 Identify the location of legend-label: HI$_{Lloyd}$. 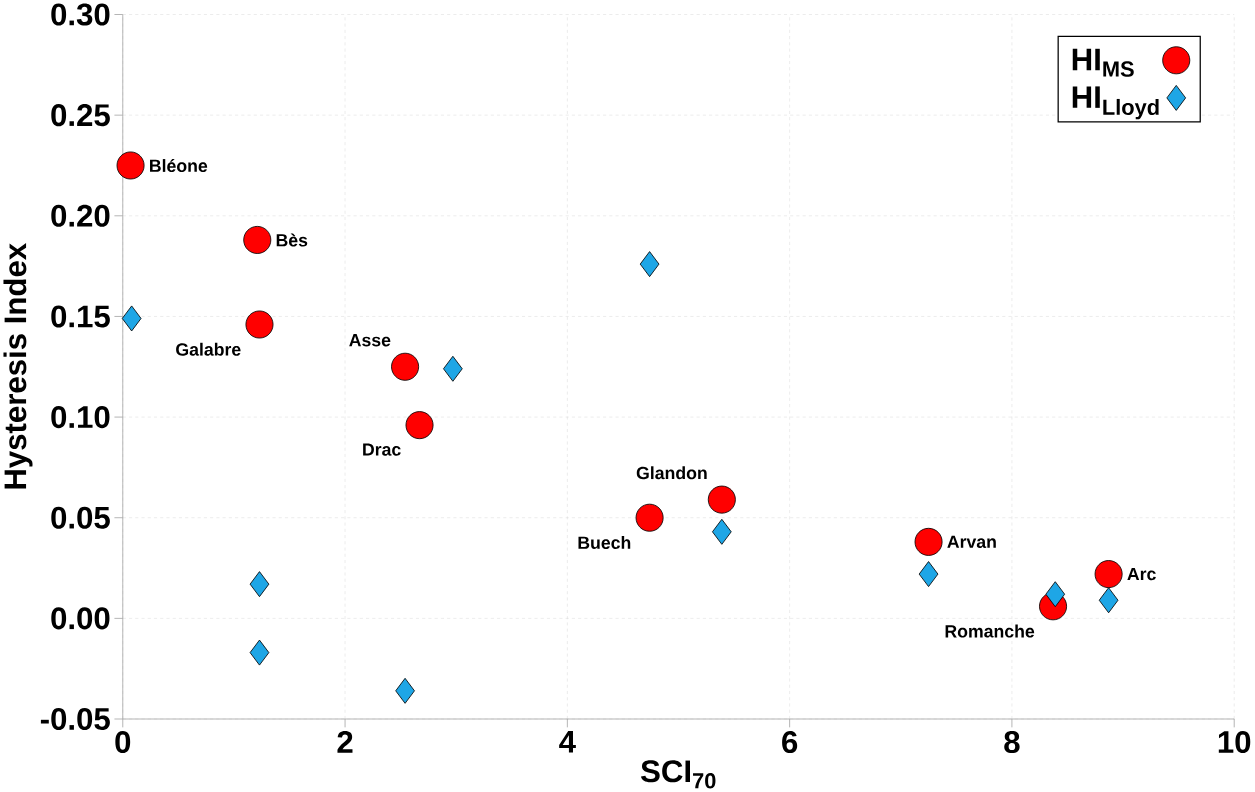
(1115, 103).